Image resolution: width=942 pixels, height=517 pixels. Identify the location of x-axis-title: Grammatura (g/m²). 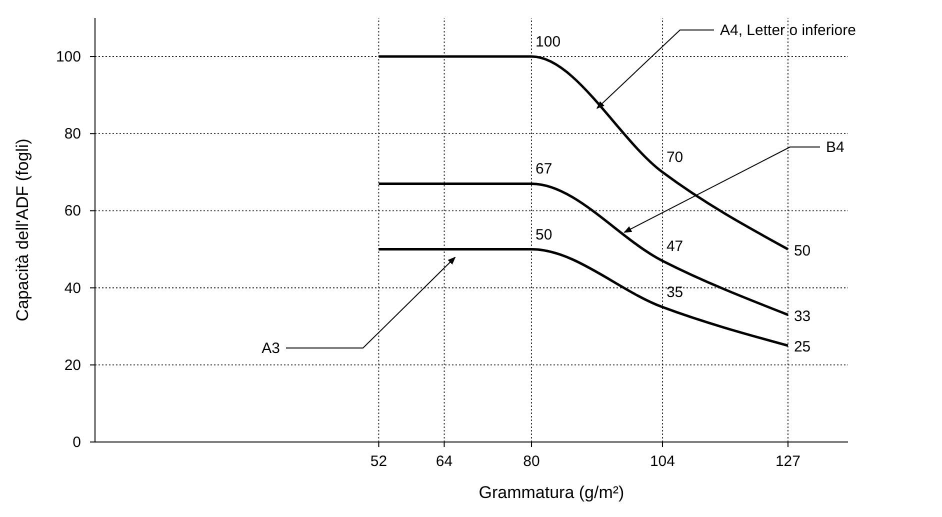
(551, 492).